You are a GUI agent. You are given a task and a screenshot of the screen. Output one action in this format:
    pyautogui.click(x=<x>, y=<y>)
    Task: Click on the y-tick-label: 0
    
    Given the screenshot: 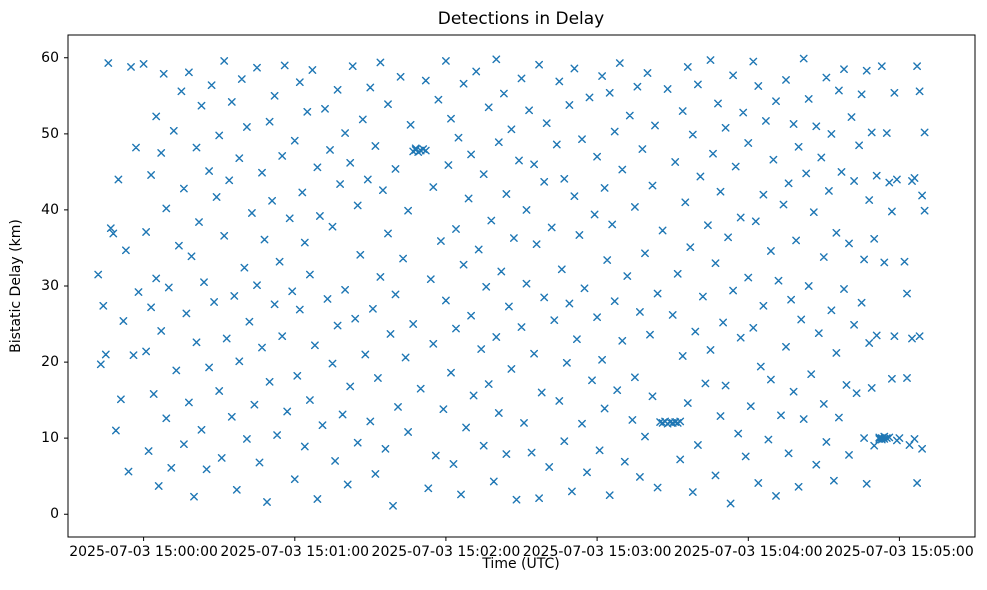 What is the action you would take?
    pyautogui.click(x=54, y=514)
    